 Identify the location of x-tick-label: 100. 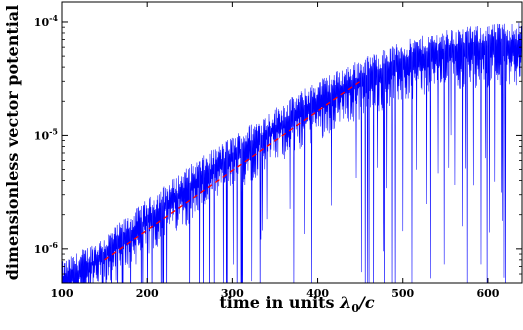
(62, 293).